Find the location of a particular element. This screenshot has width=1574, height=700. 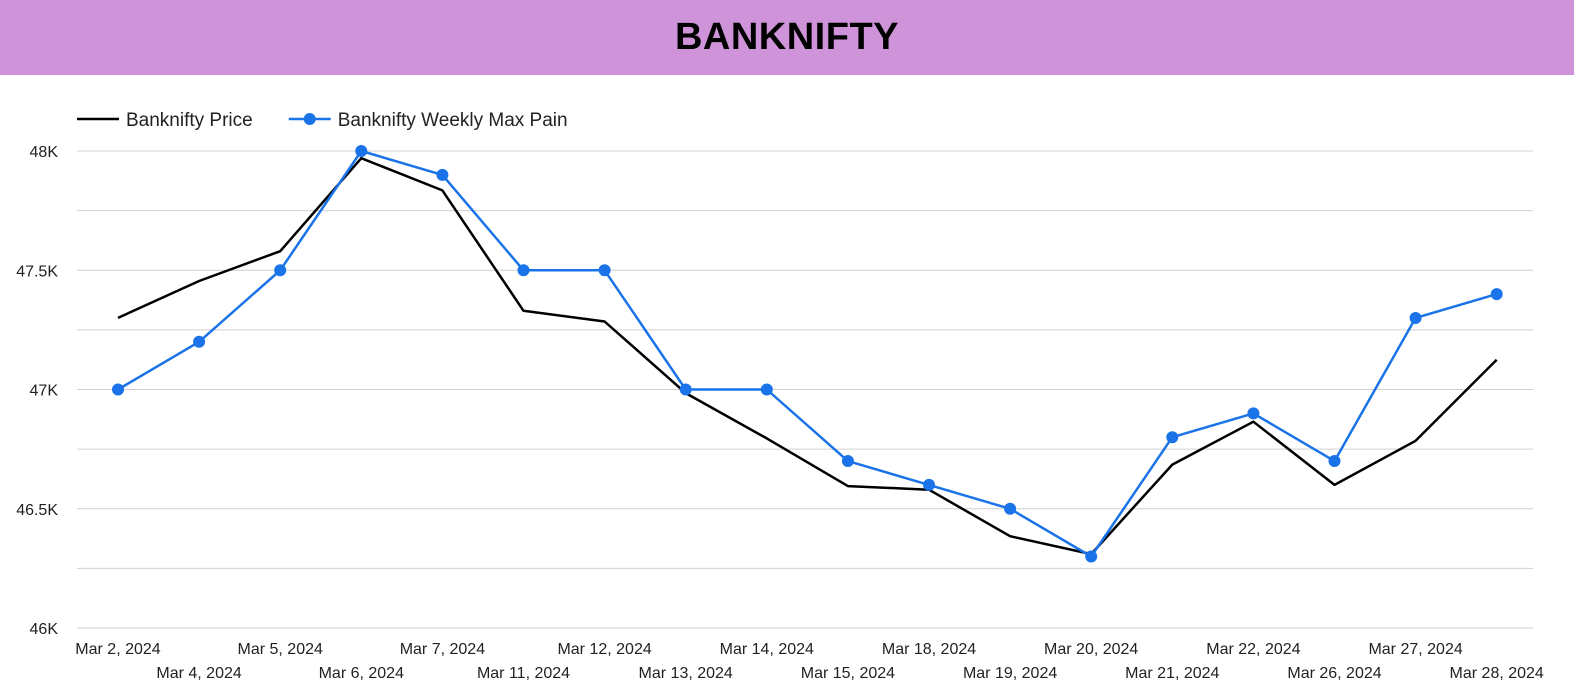

chart-title: BANKNIFTY is located at coordinates (787, 37).